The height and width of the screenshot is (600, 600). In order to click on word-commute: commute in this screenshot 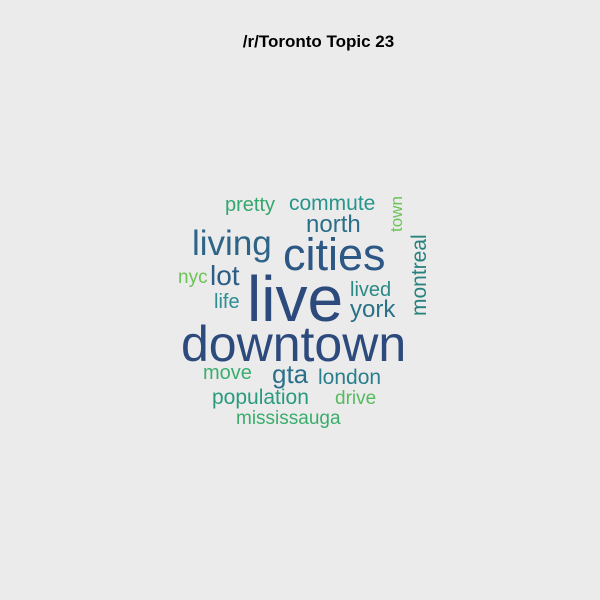, I will do `click(332, 203)`.